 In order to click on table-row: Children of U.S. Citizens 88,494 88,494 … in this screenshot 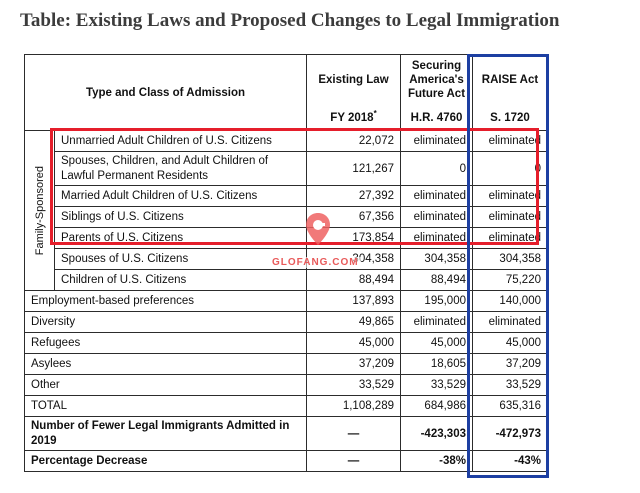, I will do `click(286, 280)`.